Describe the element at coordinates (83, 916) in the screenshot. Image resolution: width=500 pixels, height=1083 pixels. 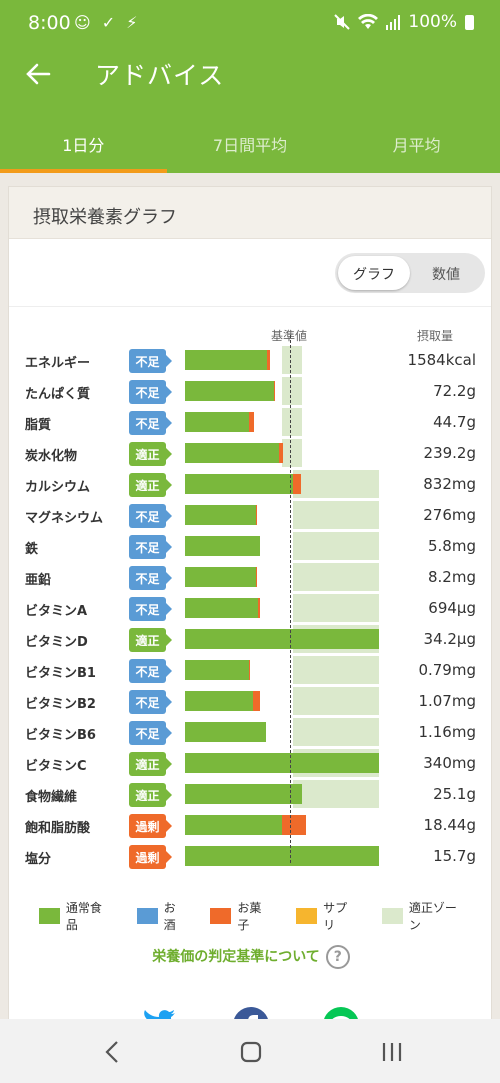
I see `legend-label: 通常食品` at that location.